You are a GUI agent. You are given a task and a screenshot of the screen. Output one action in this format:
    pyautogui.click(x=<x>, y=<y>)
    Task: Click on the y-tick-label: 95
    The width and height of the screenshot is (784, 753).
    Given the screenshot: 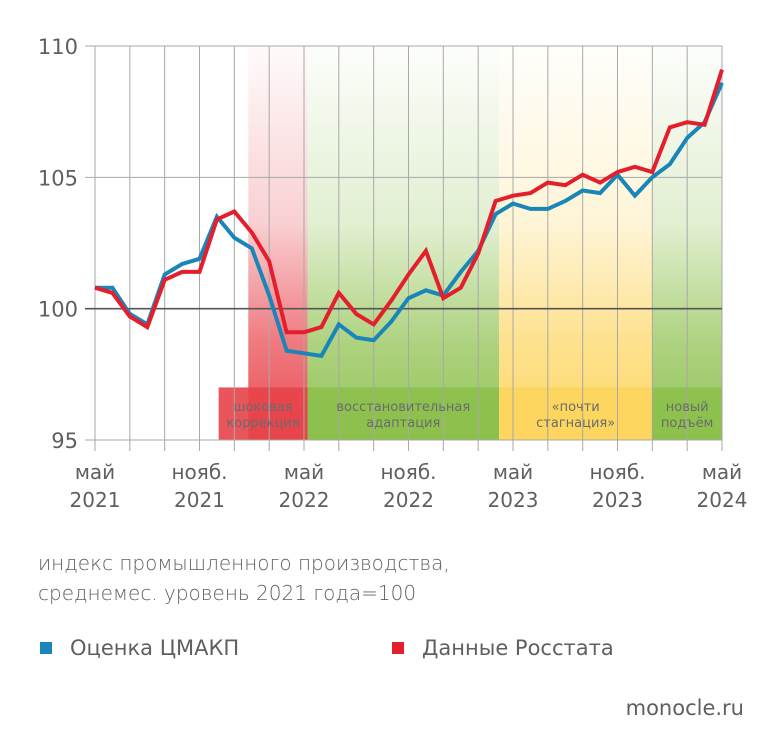 What is the action you would take?
    pyautogui.click(x=64, y=441)
    